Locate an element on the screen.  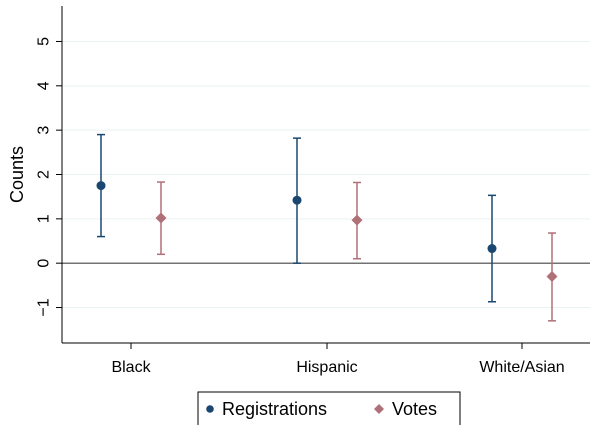
legend-label-registrations: Registrations is located at coordinates (274, 409).